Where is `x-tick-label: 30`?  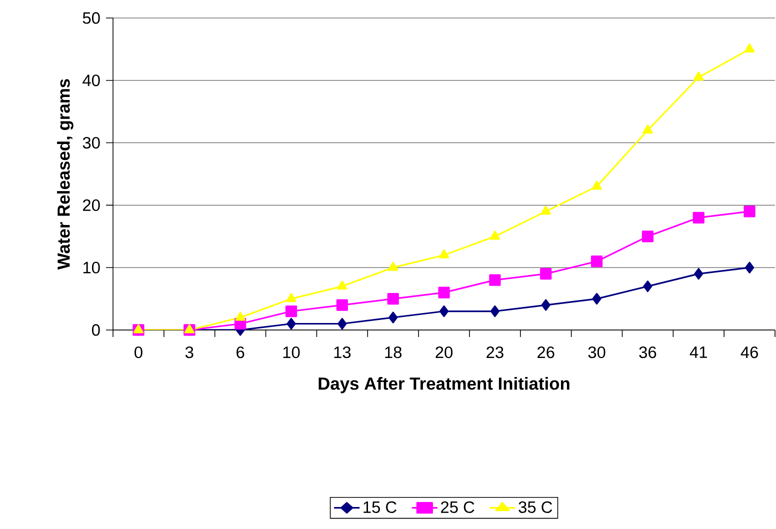
x-tick-label: 30 is located at coordinates (597, 352).